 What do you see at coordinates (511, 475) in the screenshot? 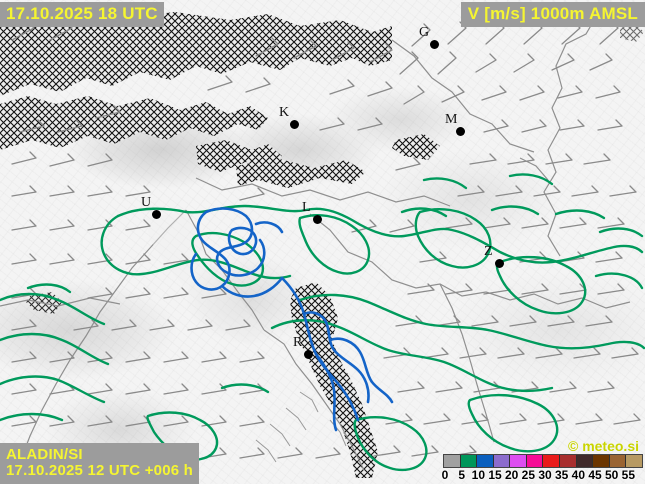
I see `legend-tick-20: 20` at bounding box center [511, 475].